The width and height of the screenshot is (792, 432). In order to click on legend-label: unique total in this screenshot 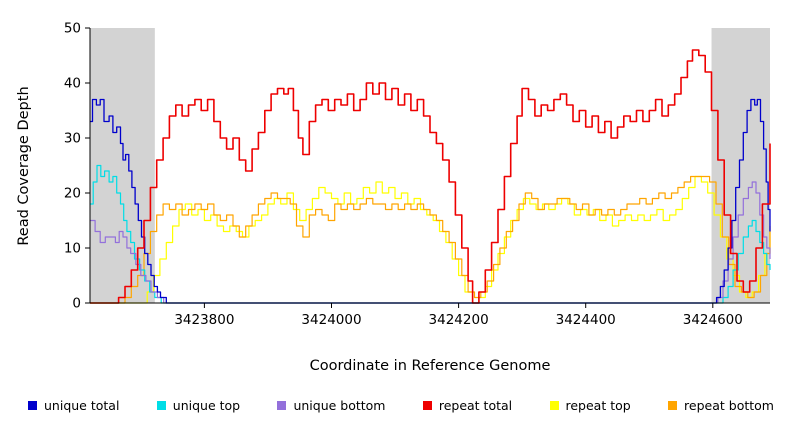, I will do `click(82, 405)`.